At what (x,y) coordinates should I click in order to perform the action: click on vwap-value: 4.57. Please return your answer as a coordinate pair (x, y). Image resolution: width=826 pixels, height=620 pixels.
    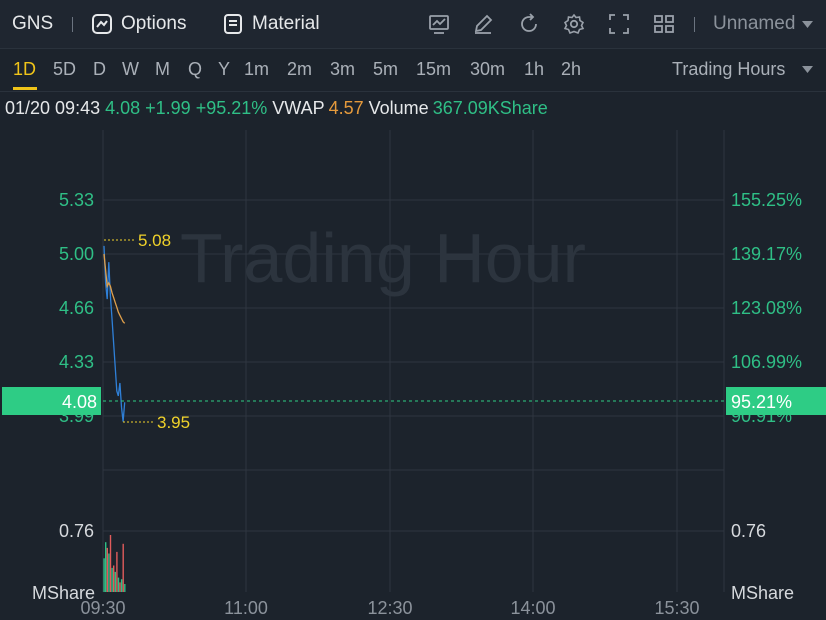
    Looking at the image, I should click on (346, 108).